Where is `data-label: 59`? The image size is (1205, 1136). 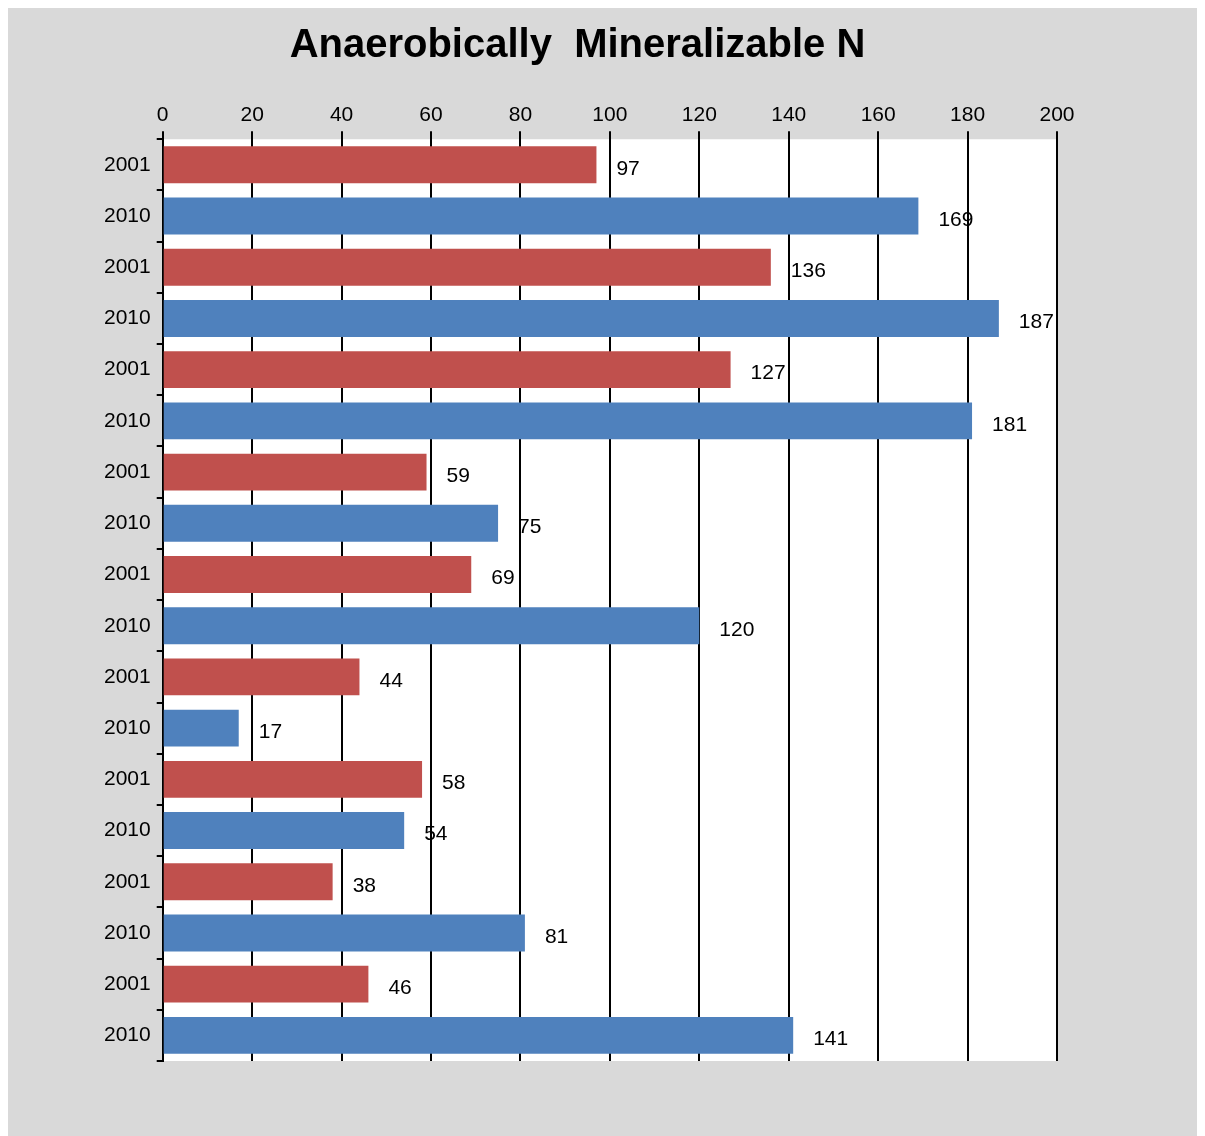
data-label: 59 is located at coordinates (458, 474).